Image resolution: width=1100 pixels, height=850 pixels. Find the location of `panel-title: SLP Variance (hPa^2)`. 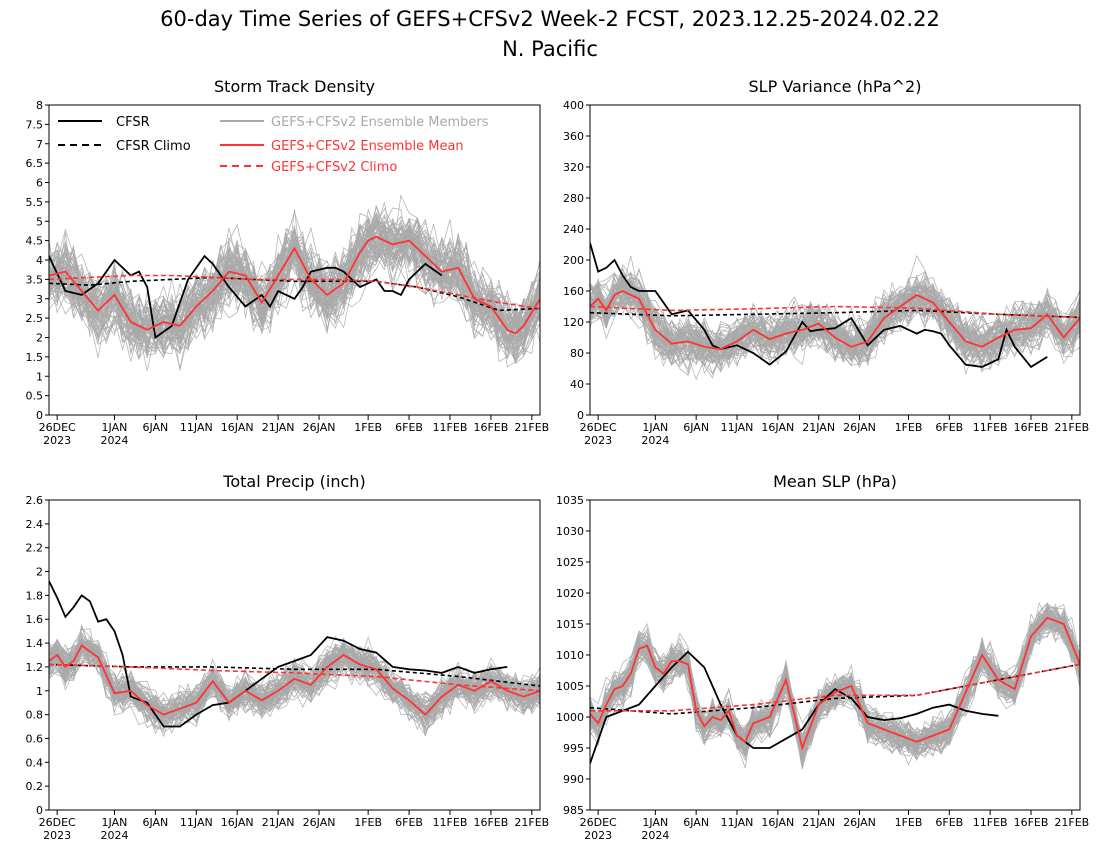

panel-title: SLP Variance (hPa^2) is located at coordinates (835, 86).